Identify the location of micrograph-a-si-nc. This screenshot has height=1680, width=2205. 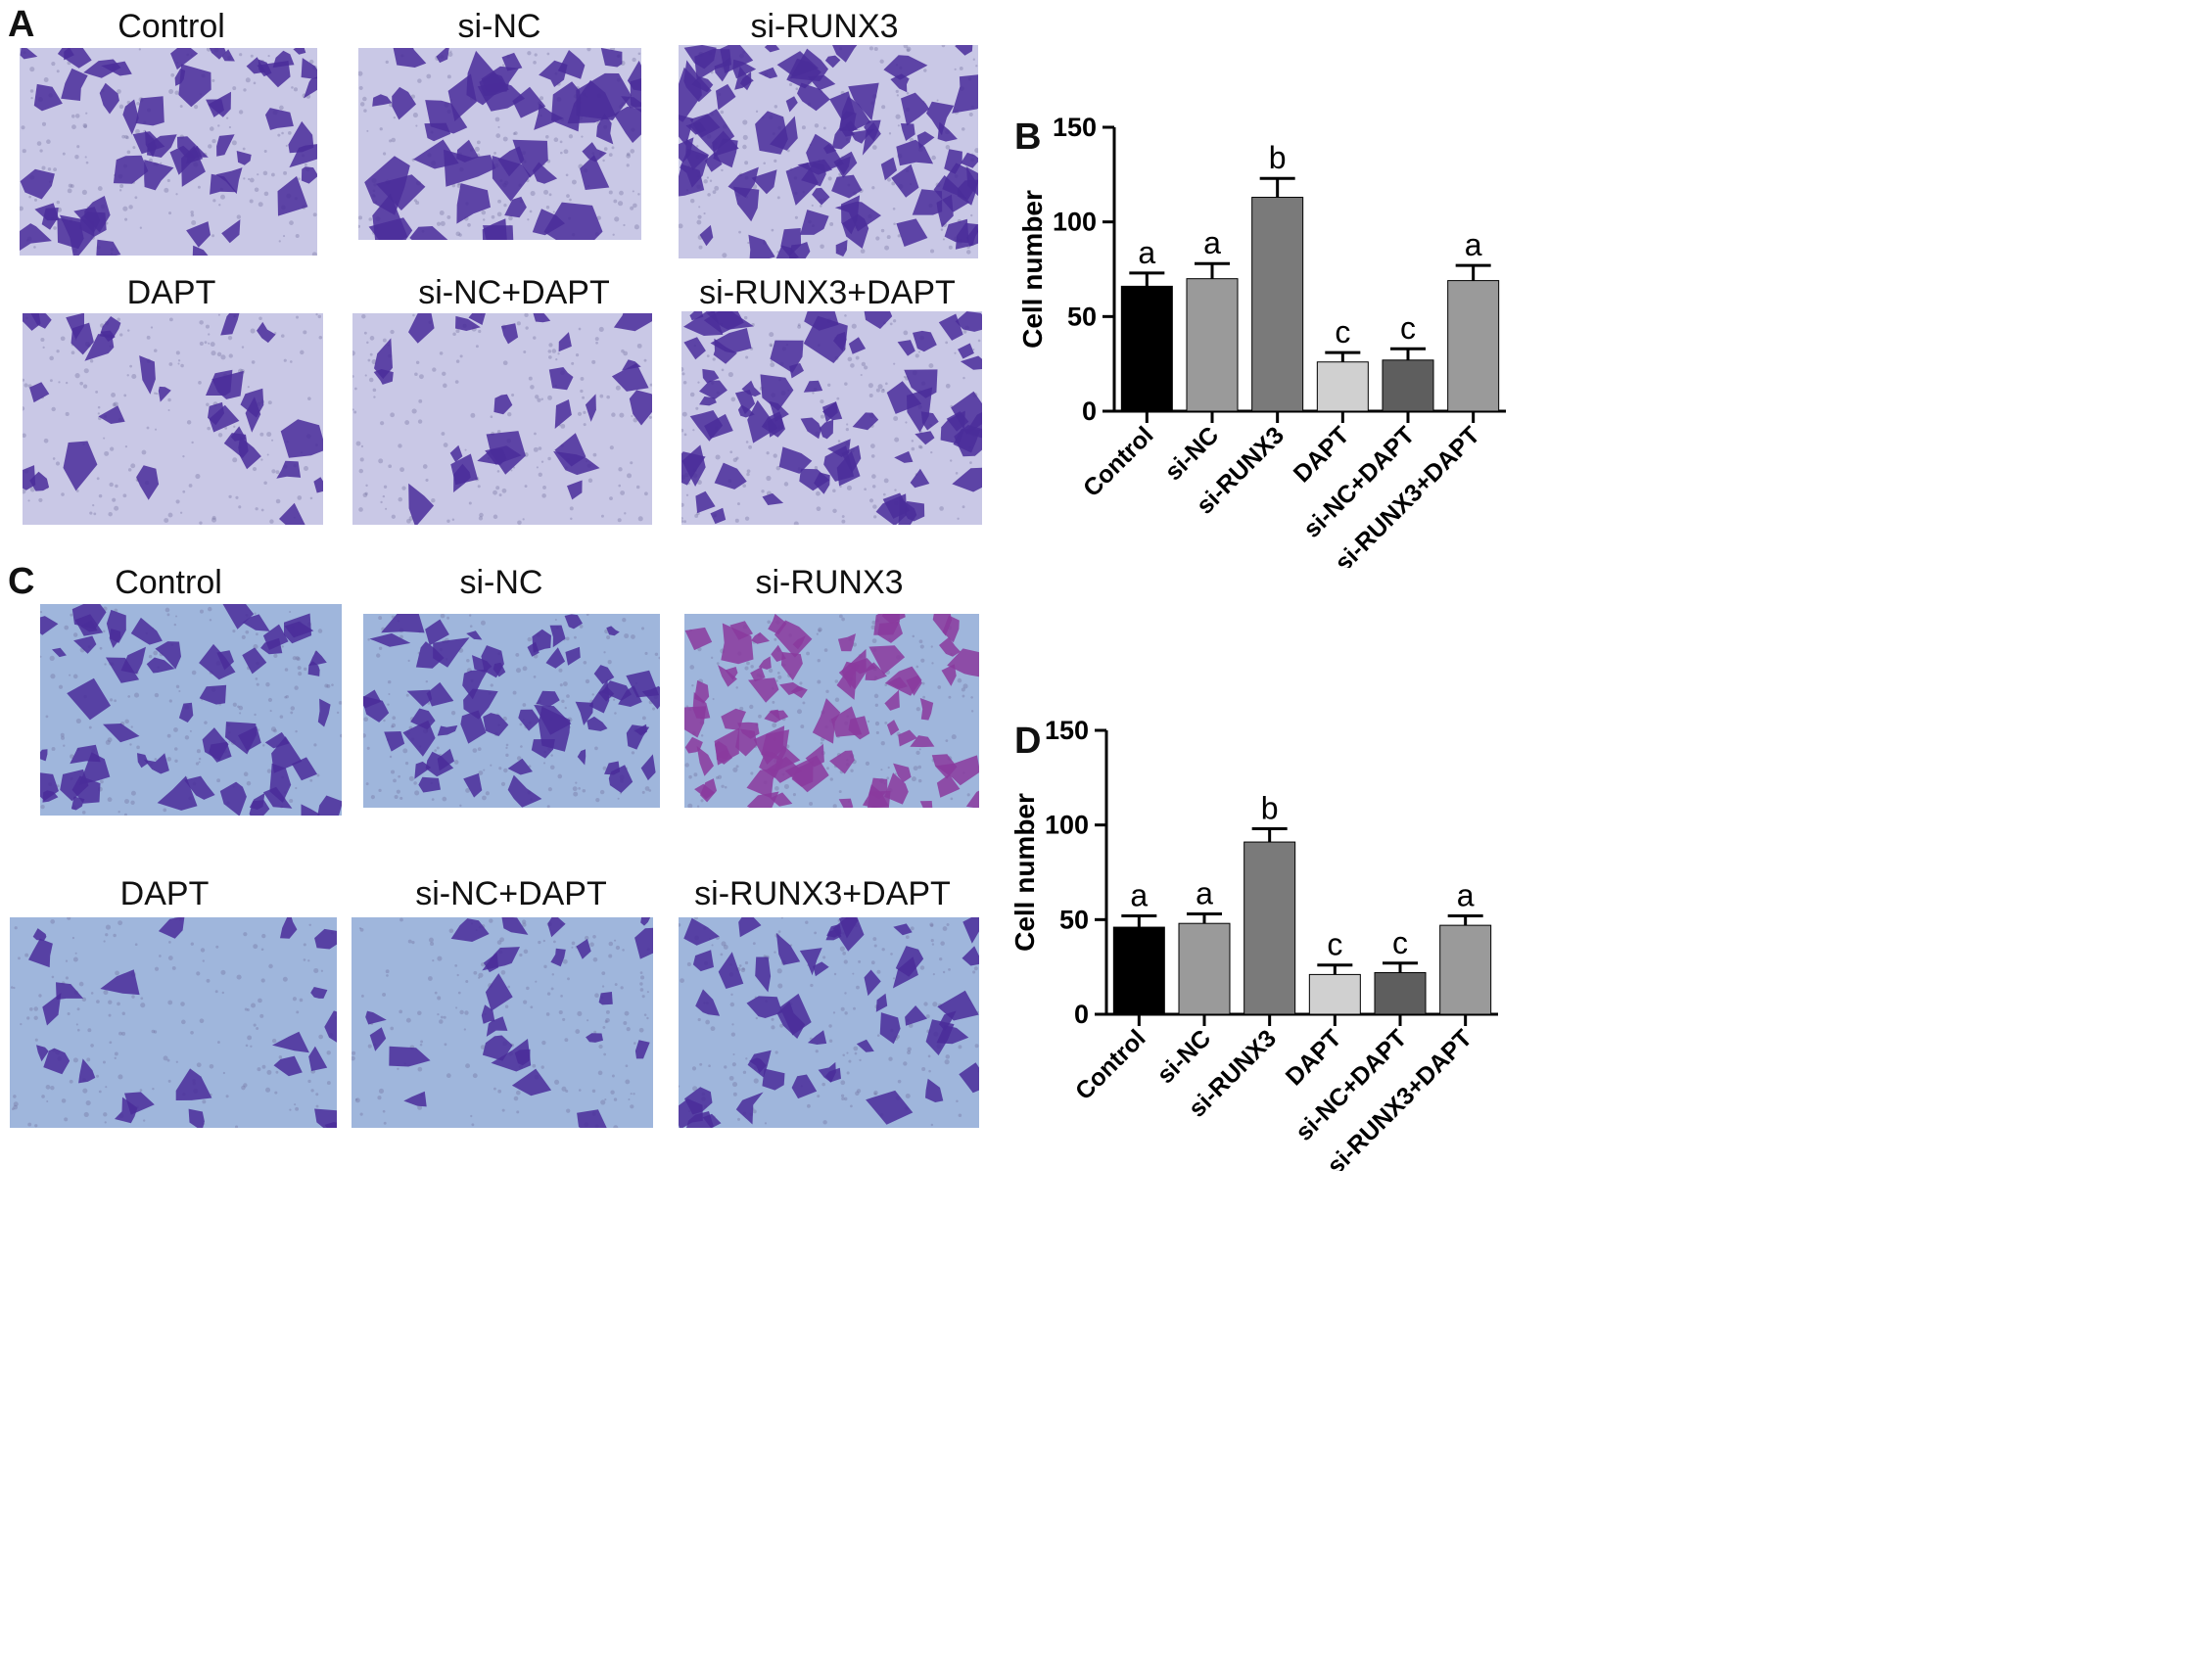
(500, 144).